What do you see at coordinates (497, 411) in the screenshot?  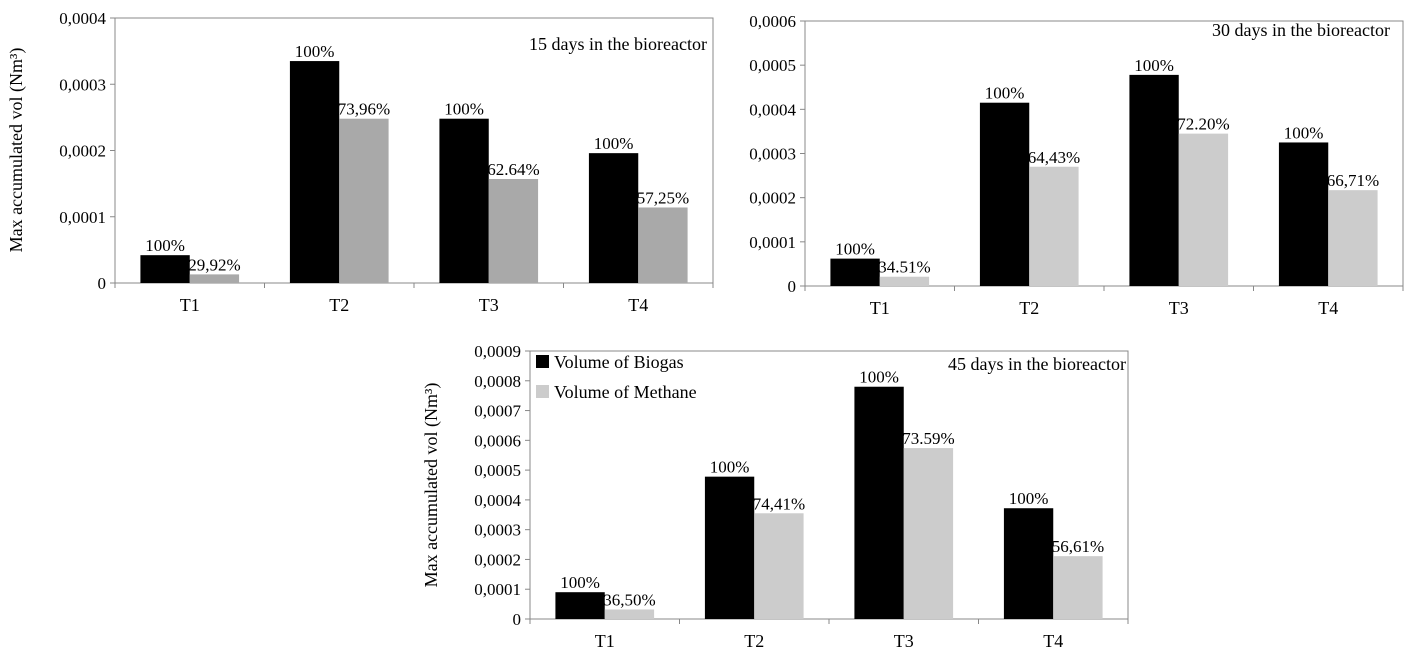 I see `y-tick-label: 0,0007` at bounding box center [497, 411].